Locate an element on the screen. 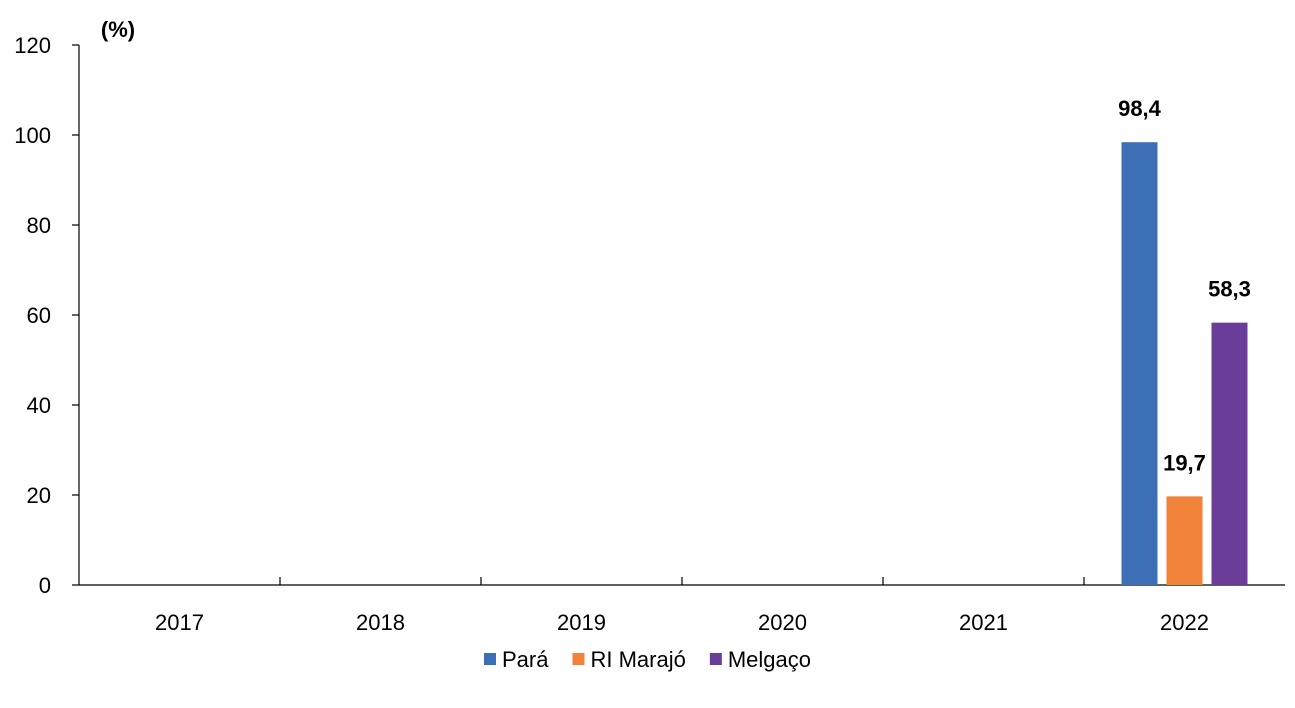 Image resolution: width=1295 pixels, height=708 pixels. legend-label: Melgaço is located at coordinates (769, 659).